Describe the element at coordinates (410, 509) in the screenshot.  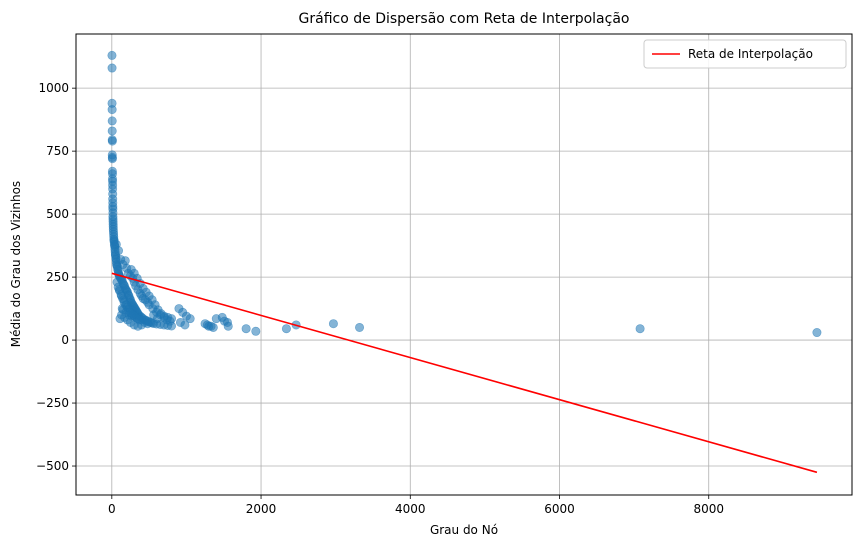
I see `x-tick-label: 4000` at that location.